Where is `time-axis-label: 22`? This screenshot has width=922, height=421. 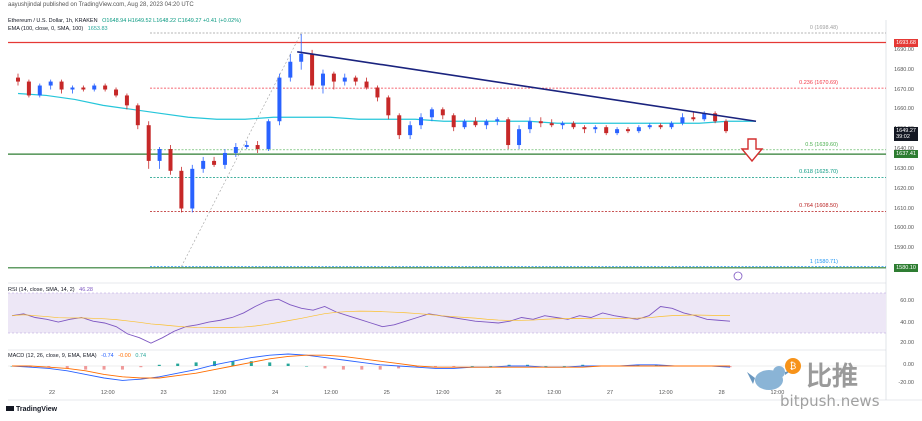
time-axis-label: 22 is located at coordinates (52, 393).